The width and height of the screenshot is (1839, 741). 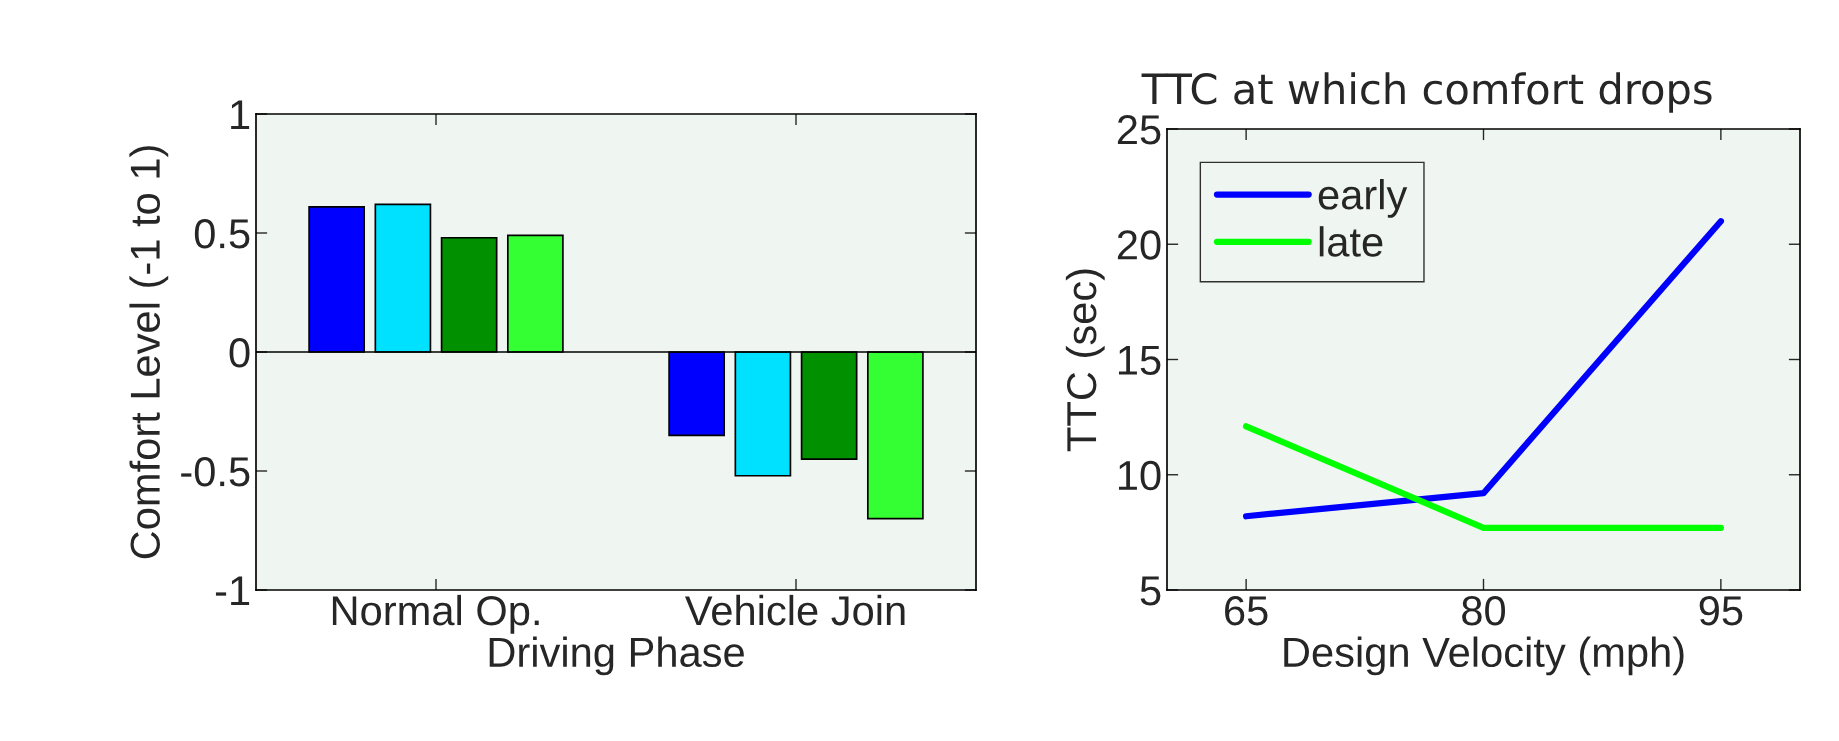 I want to click on legend-label: late, so click(x=1351, y=241).